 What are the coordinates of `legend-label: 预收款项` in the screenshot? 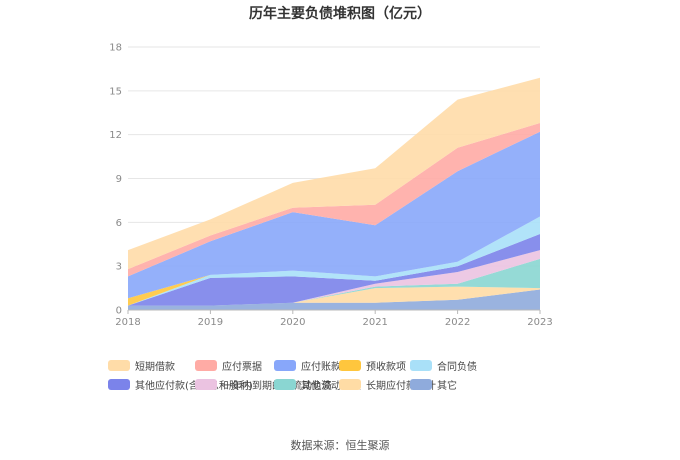 It's located at (386, 367).